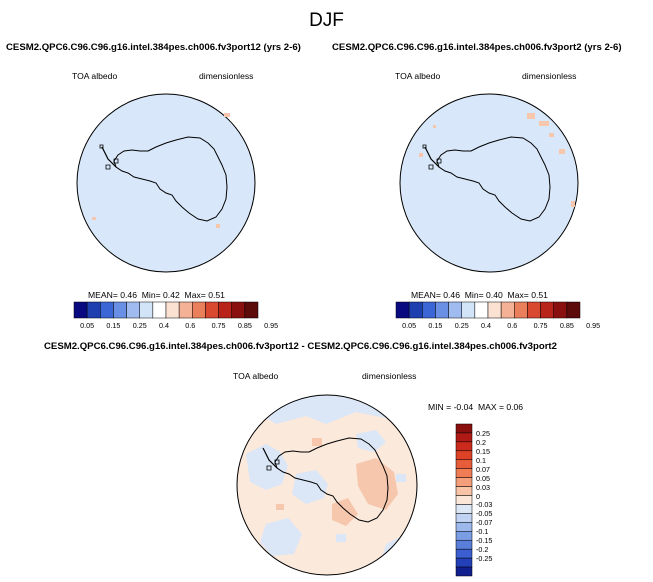  What do you see at coordinates (483, 433) in the screenshot?
I see `colorbar-diff-tick-label: 0.25` at bounding box center [483, 433].